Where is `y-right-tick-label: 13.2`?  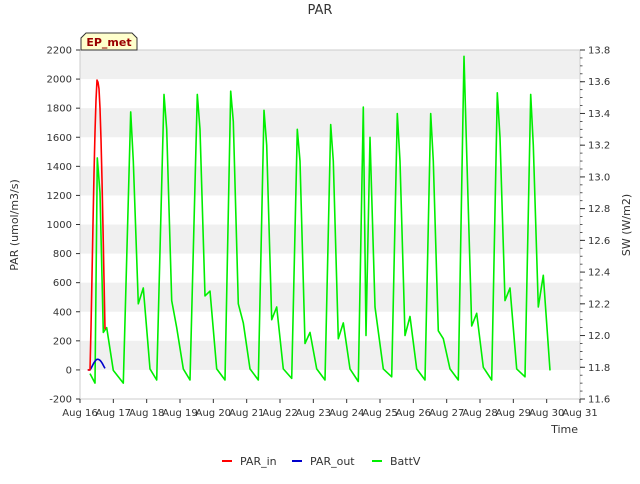 y-right-tick-label: 13.2 is located at coordinates (599, 146).